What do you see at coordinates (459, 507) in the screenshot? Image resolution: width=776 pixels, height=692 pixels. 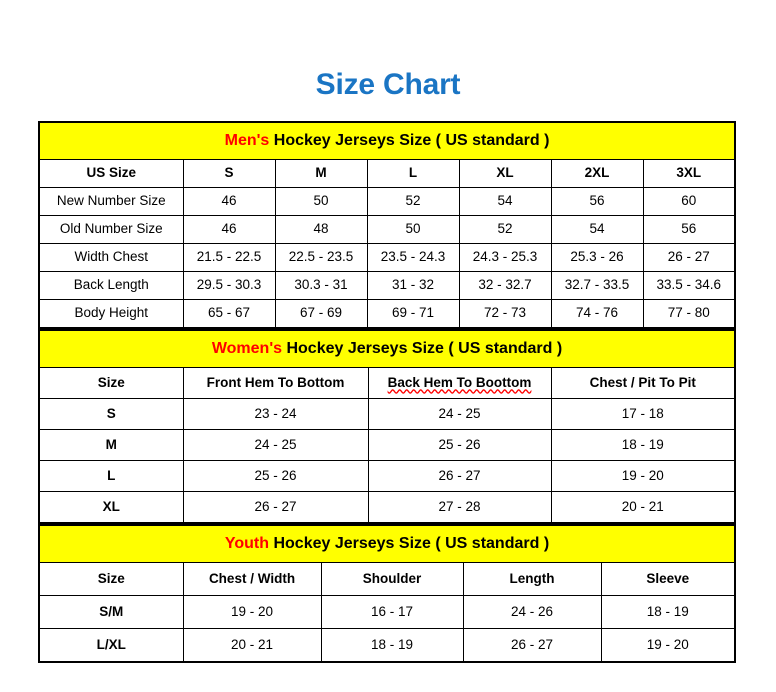 I see `womens-cell-3-1: 27 - 28` at bounding box center [459, 507].